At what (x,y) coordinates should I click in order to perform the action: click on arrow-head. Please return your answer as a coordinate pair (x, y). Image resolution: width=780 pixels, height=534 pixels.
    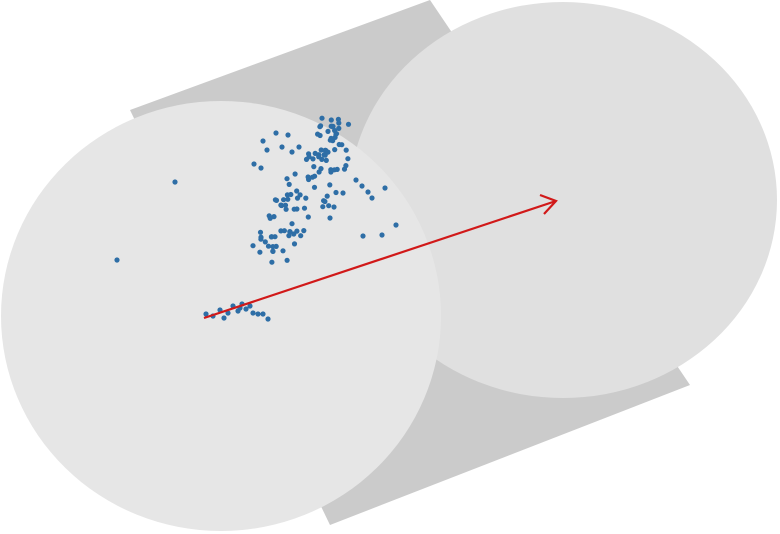
    Looking at the image, I should click on (548, 204).